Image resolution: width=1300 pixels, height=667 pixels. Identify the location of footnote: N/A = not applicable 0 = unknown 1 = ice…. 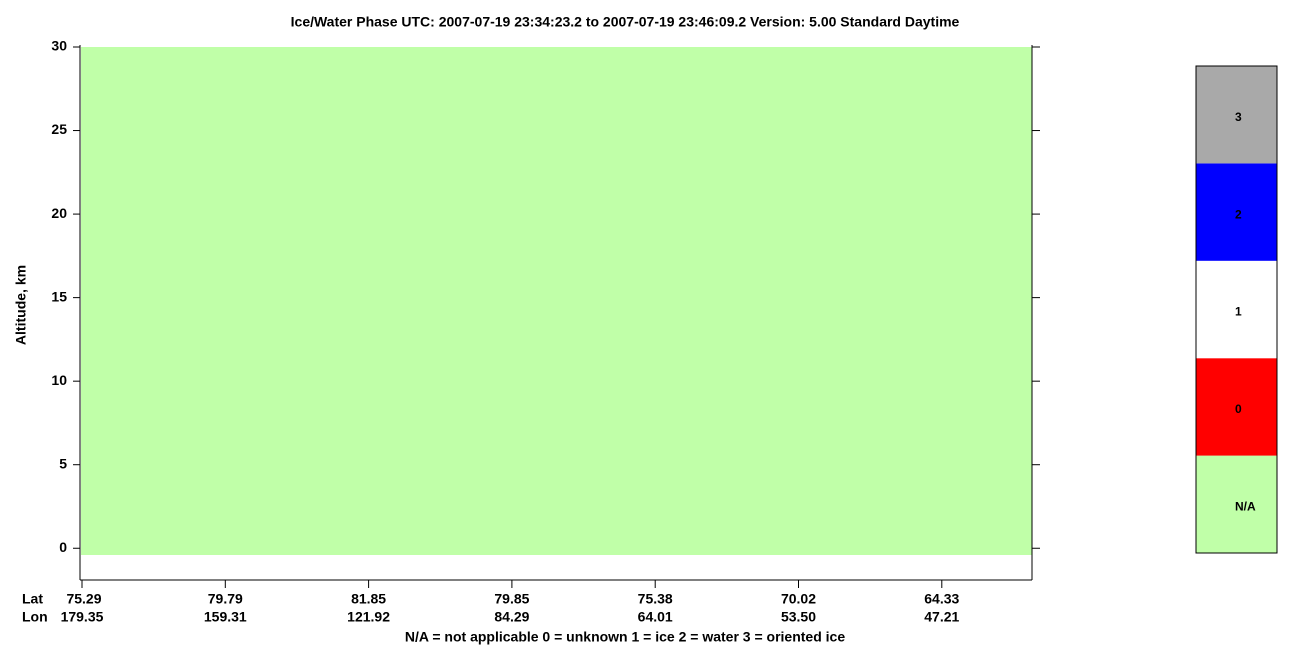
(625, 637).